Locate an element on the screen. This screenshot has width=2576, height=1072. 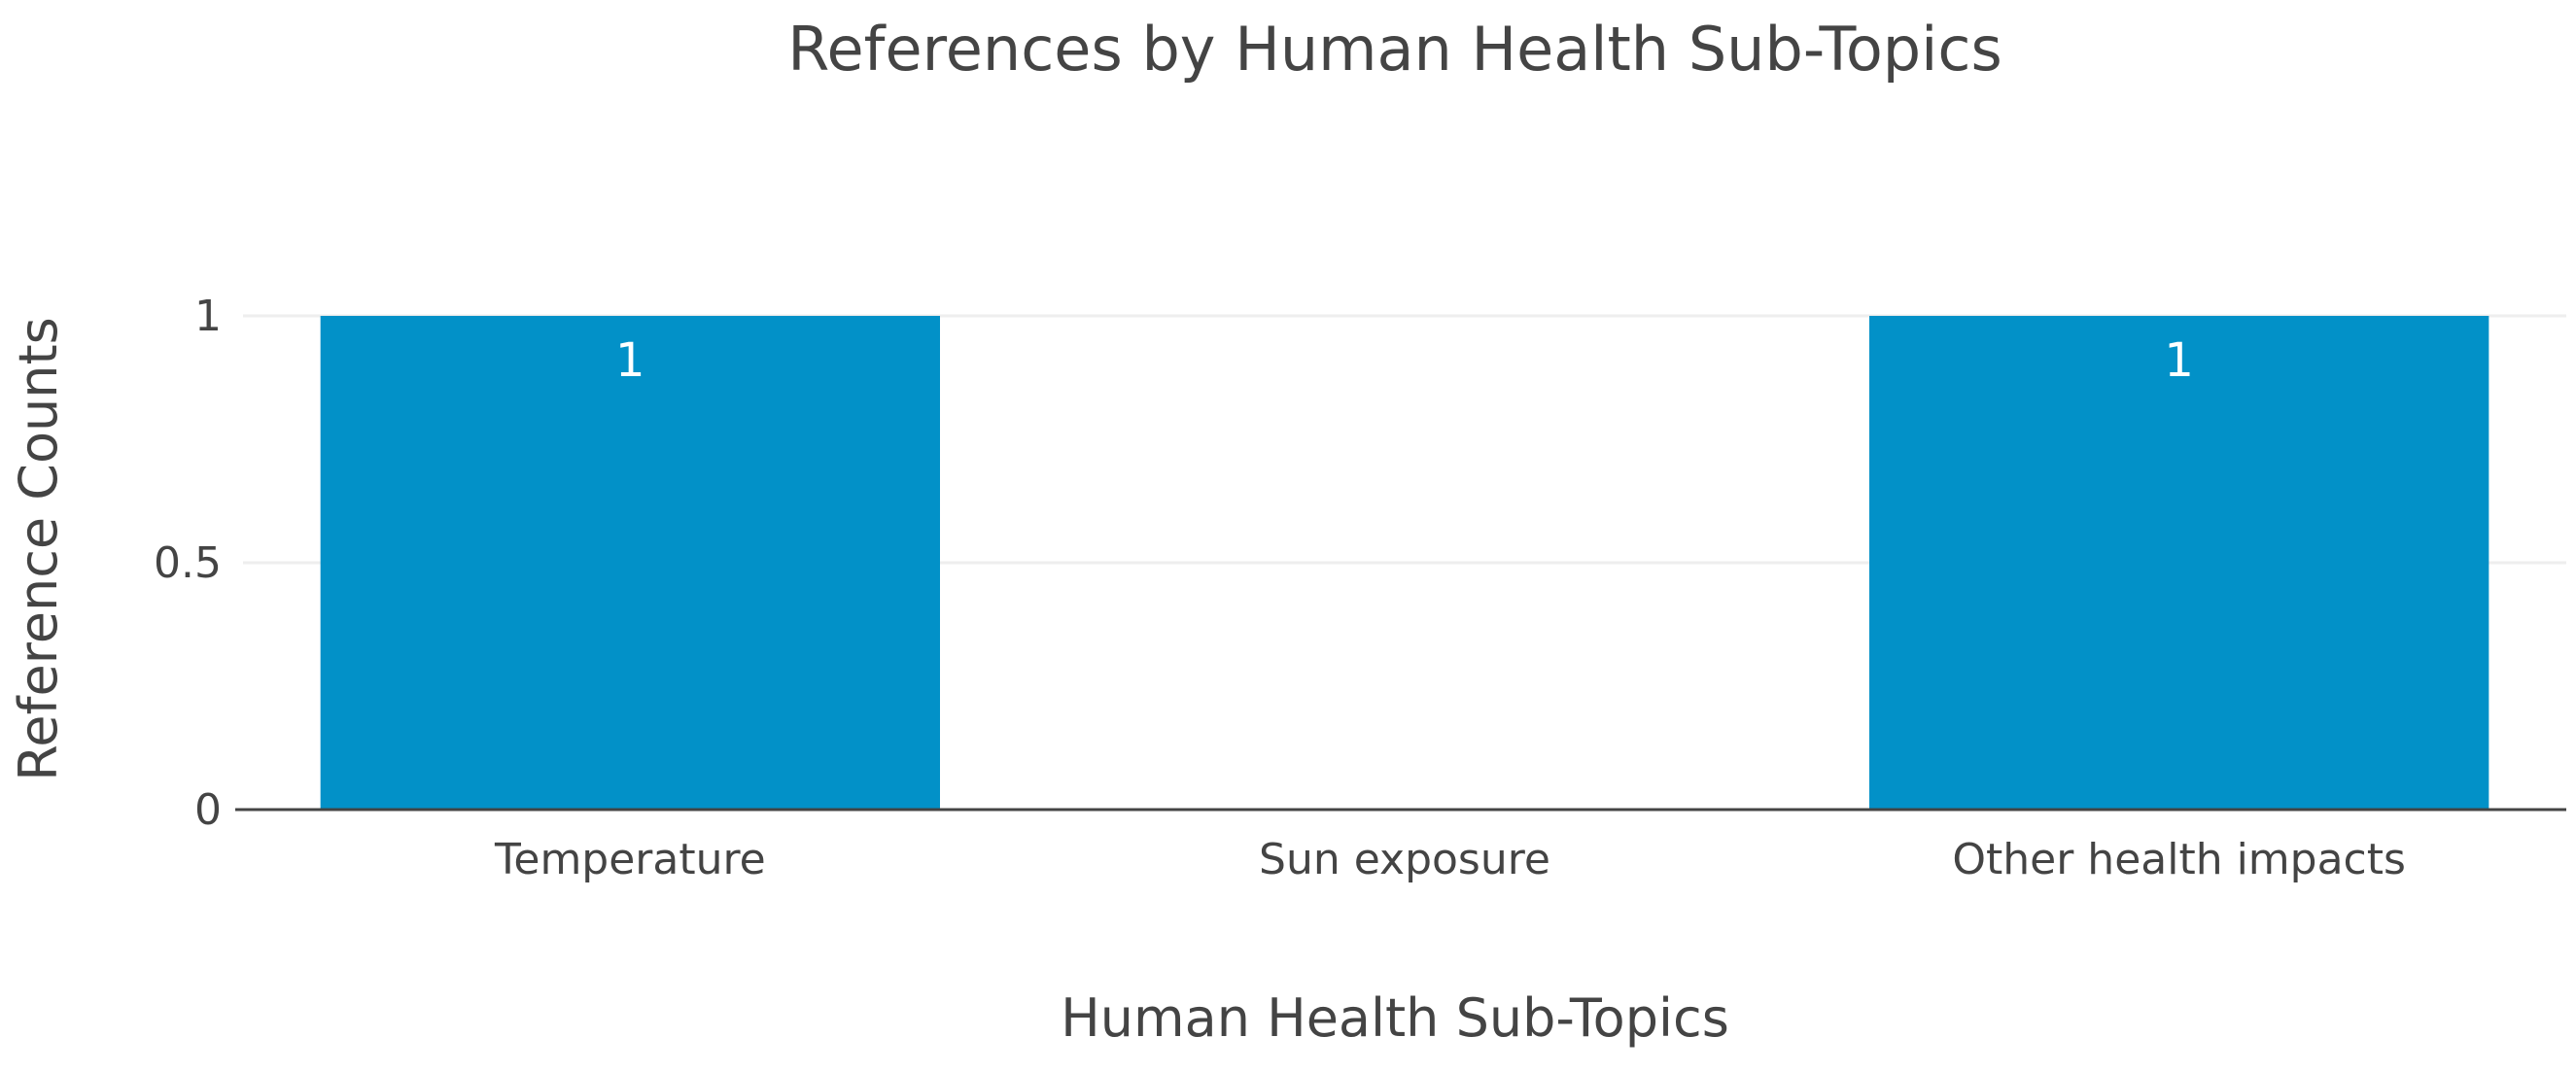
y-axis-ticks: 00.51 is located at coordinates (188, 564).